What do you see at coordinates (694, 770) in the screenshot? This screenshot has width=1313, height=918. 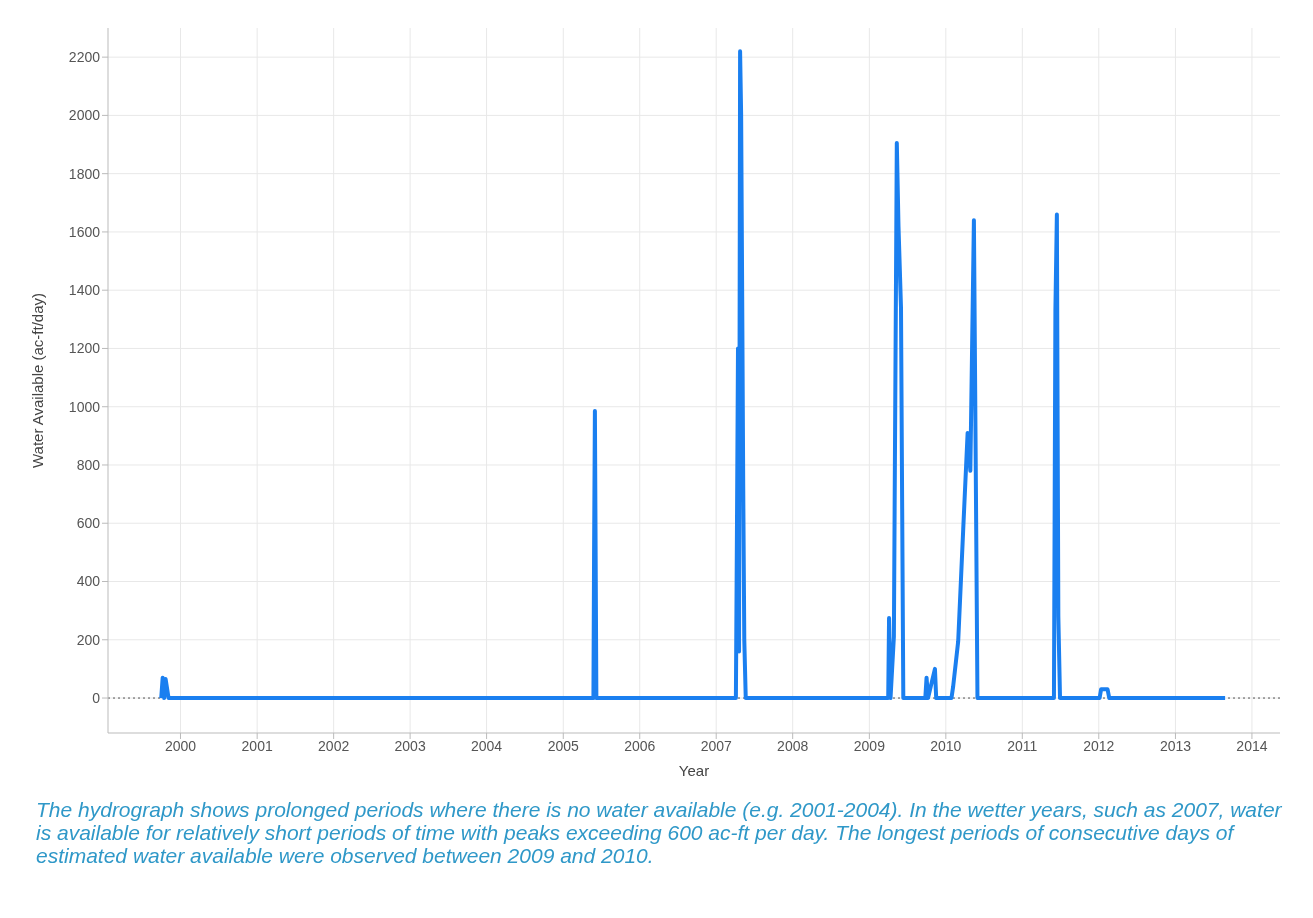 I see `x-axis-title: Year` at bounding box center [694, 770].